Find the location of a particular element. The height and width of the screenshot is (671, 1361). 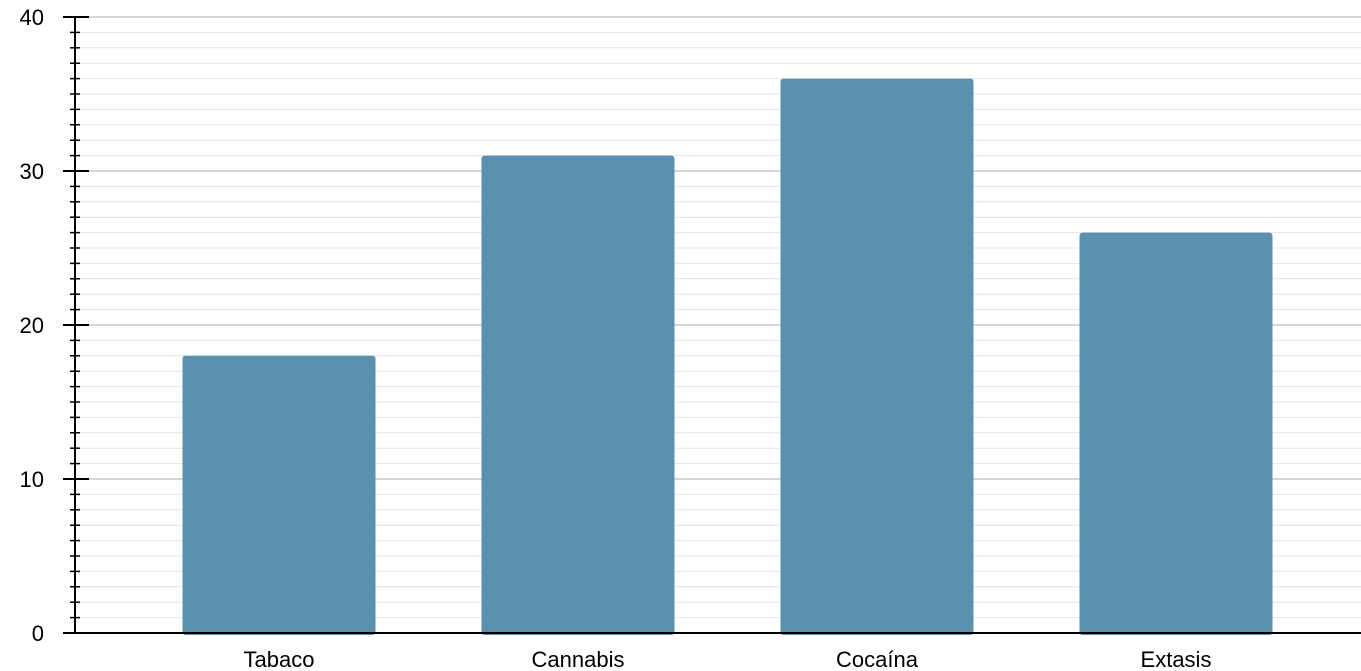

bar-cannabis is located at coordinates (578, 395).